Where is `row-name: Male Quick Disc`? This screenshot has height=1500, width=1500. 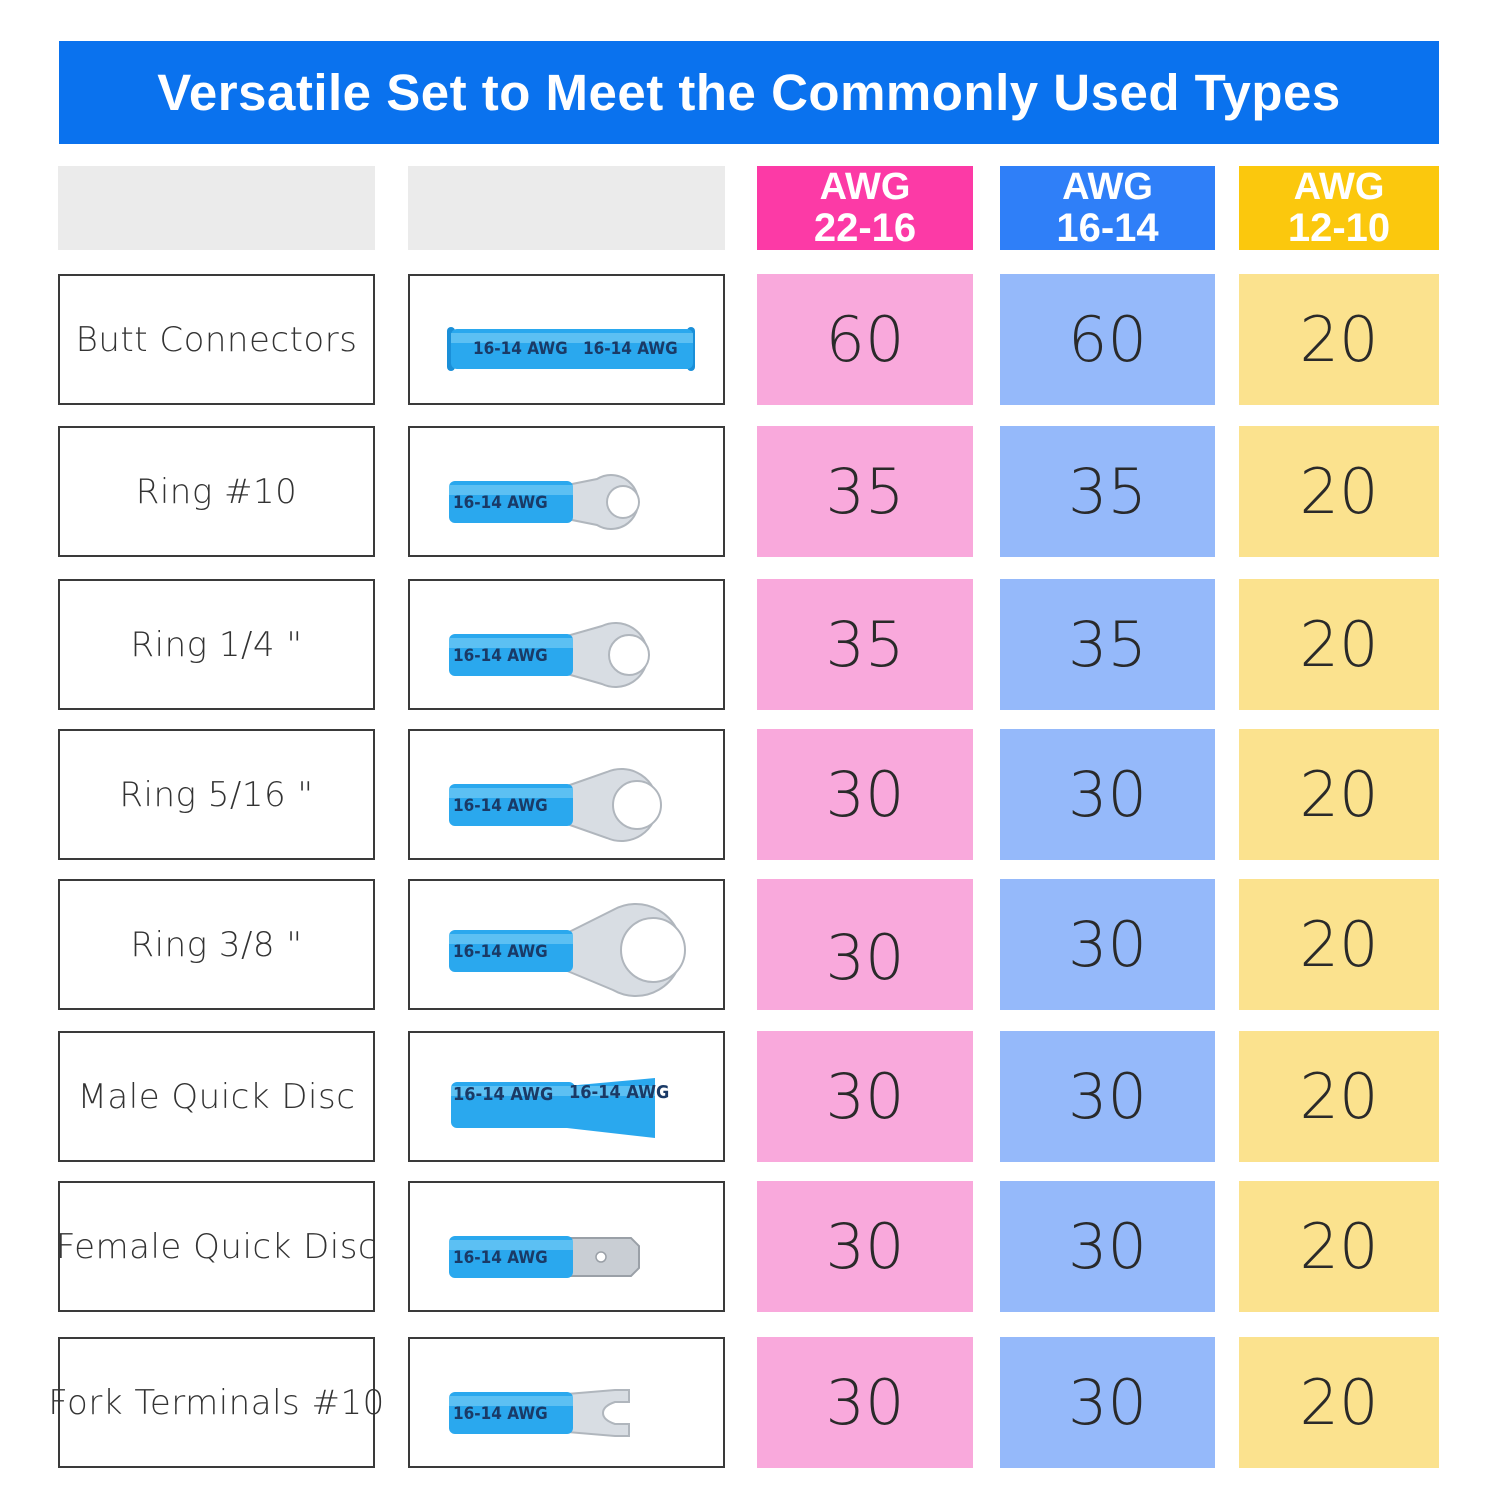
row-name: Male Quick Disc is located at coordinates (216, 1096).